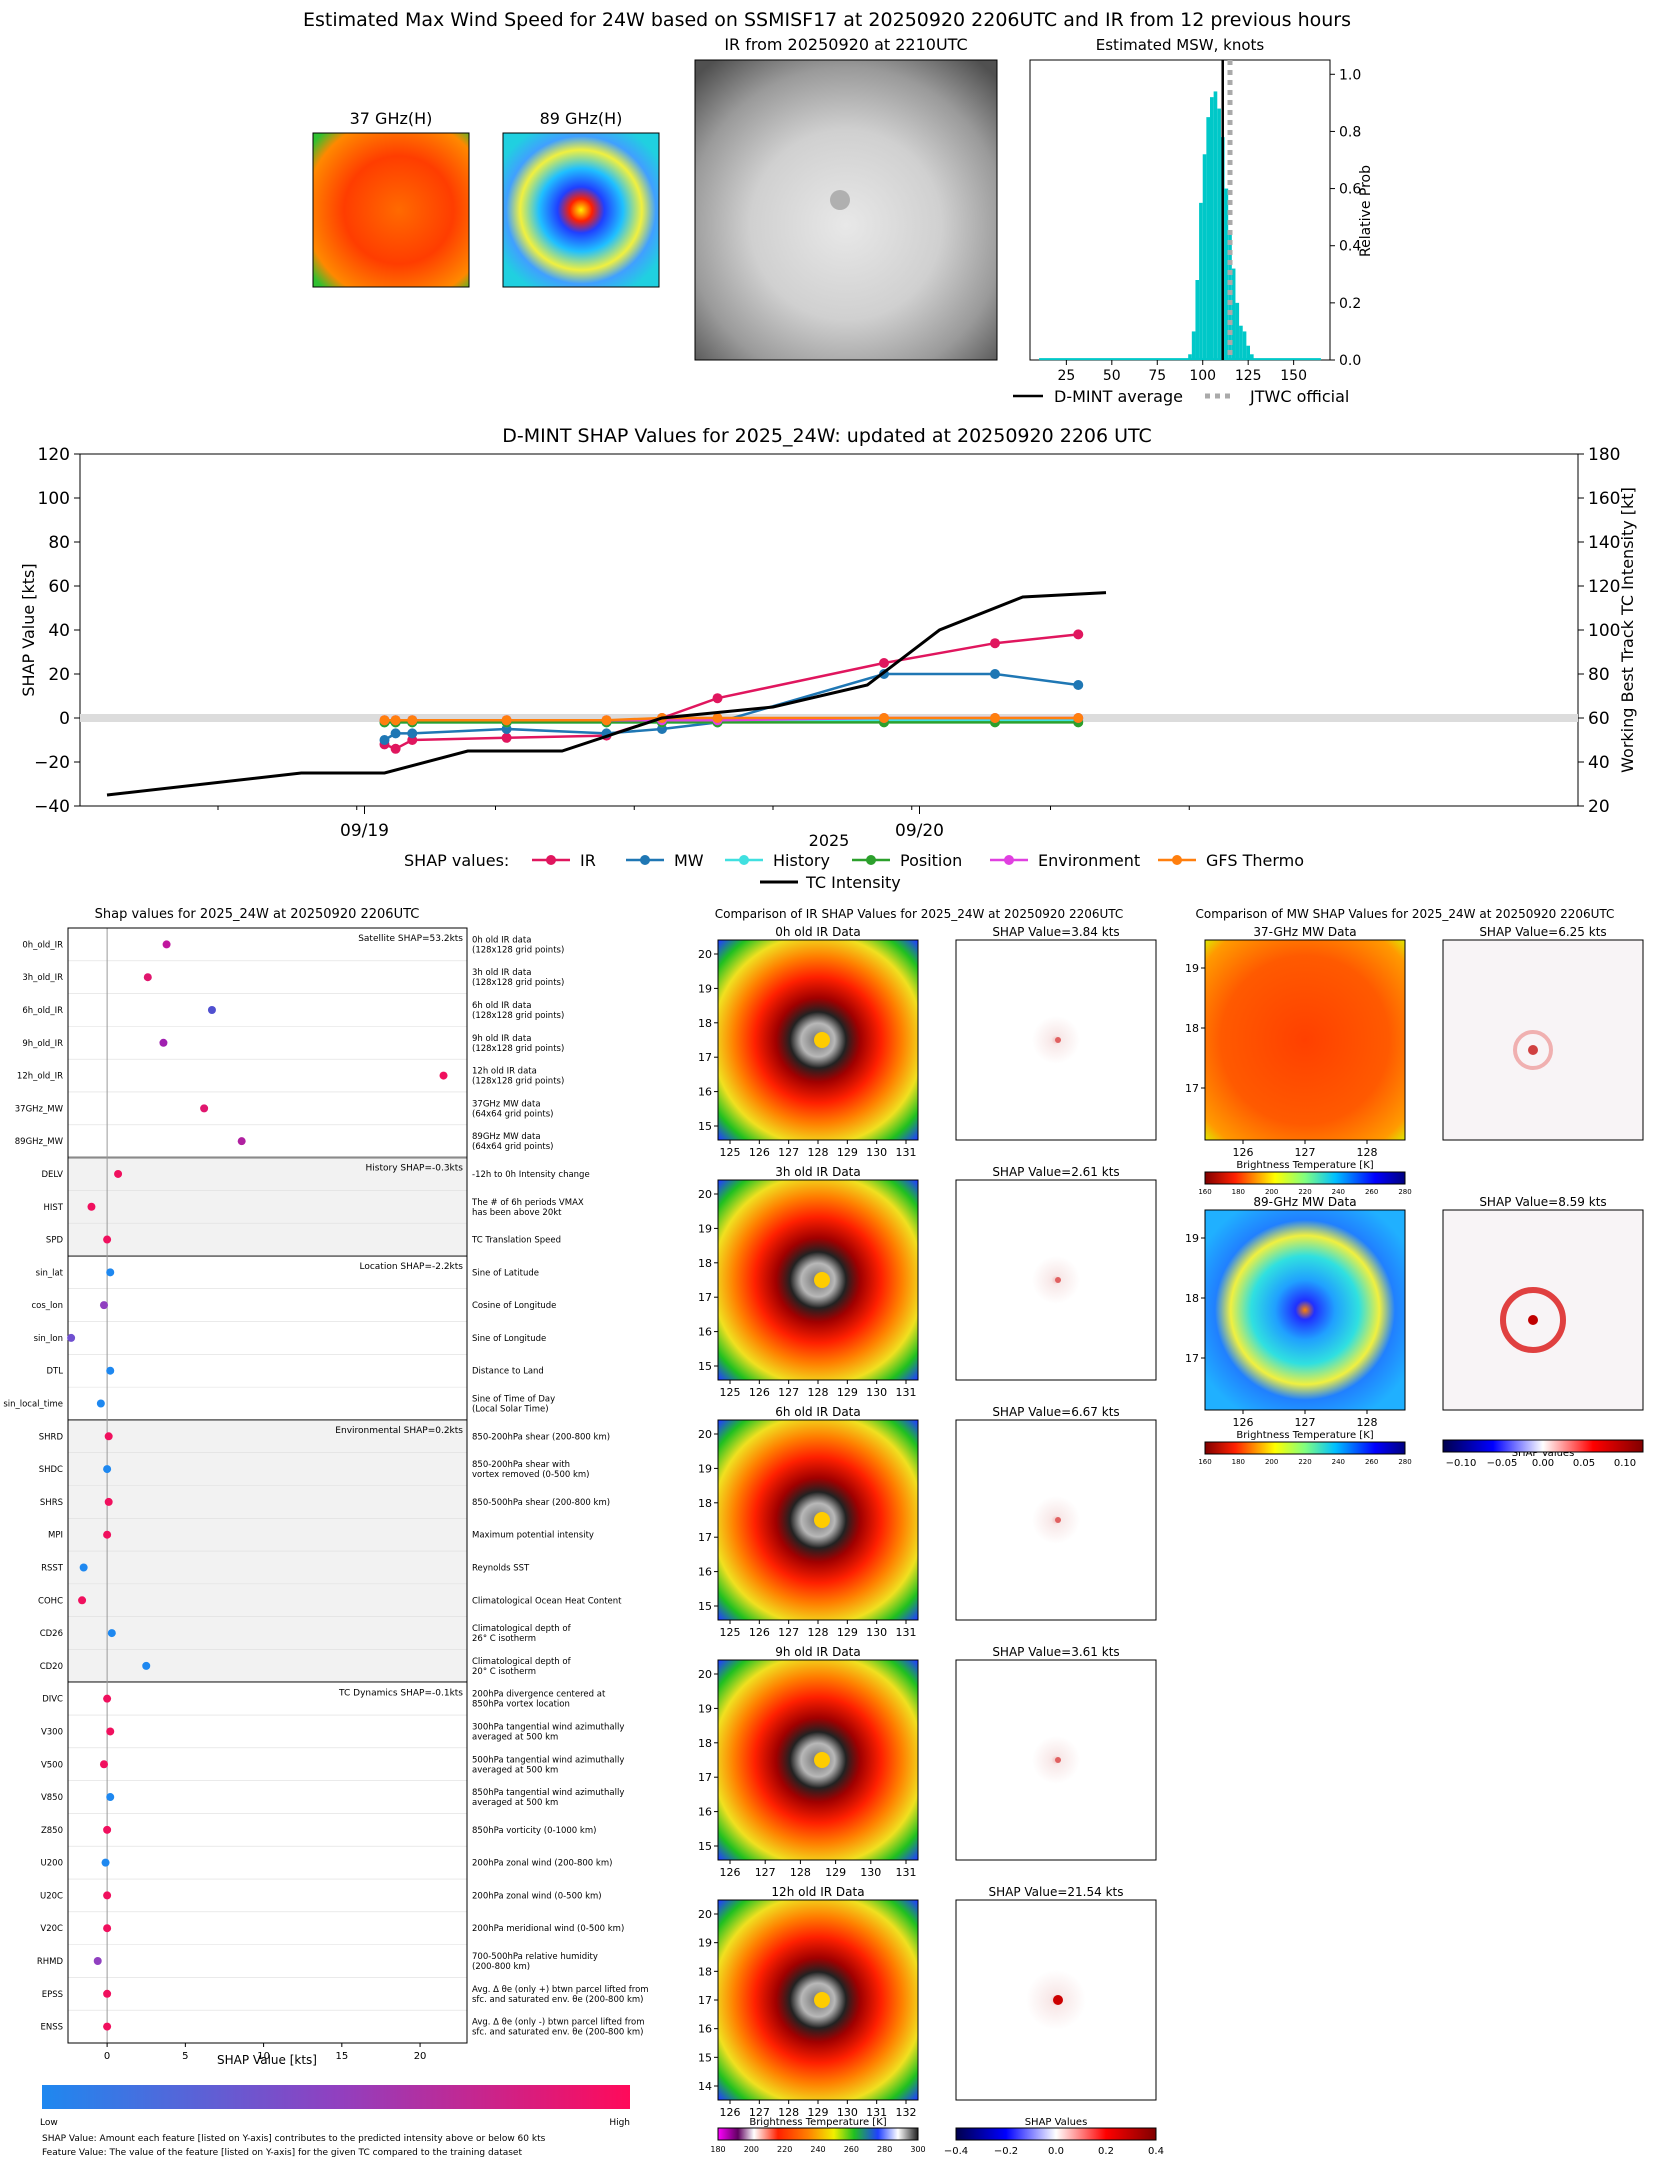 The image size is (1655, 2158). I want to click on ir-shap-cbar-tick: −0.4, so click(956, 2151).